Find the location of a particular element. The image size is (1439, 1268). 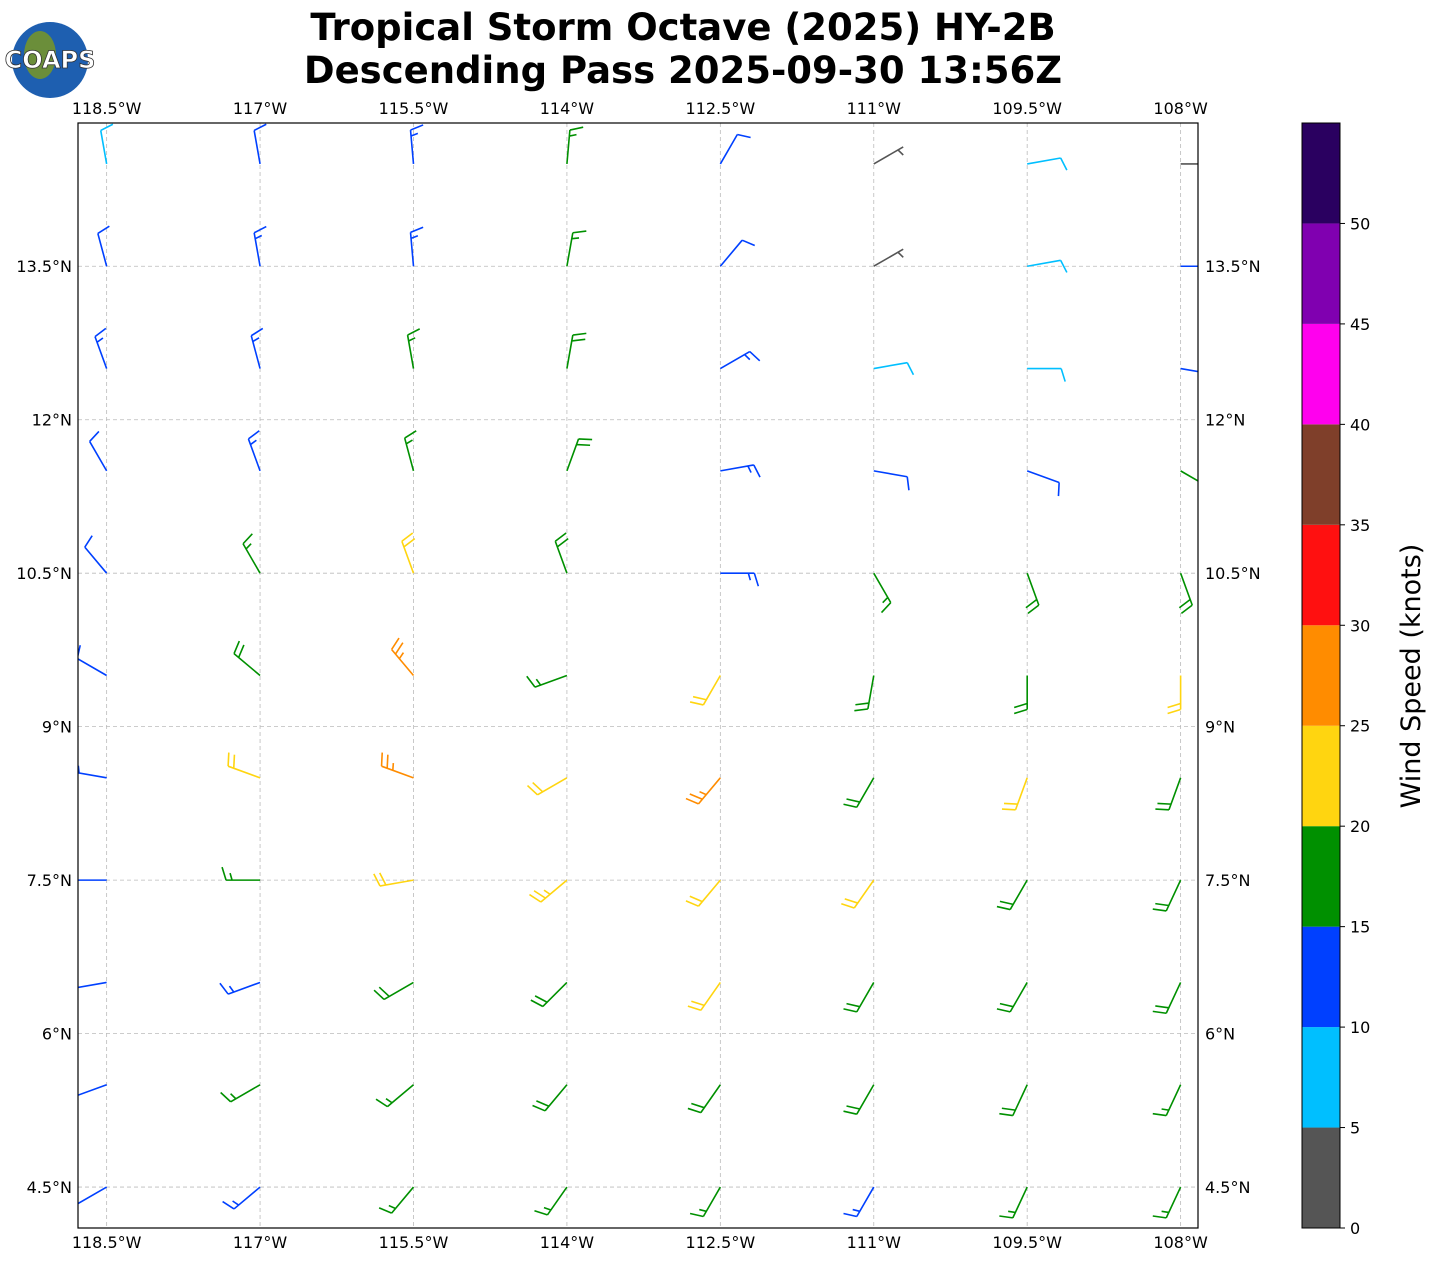

colorbar-tick-label: 30 is located at coordinates (1360, 625).